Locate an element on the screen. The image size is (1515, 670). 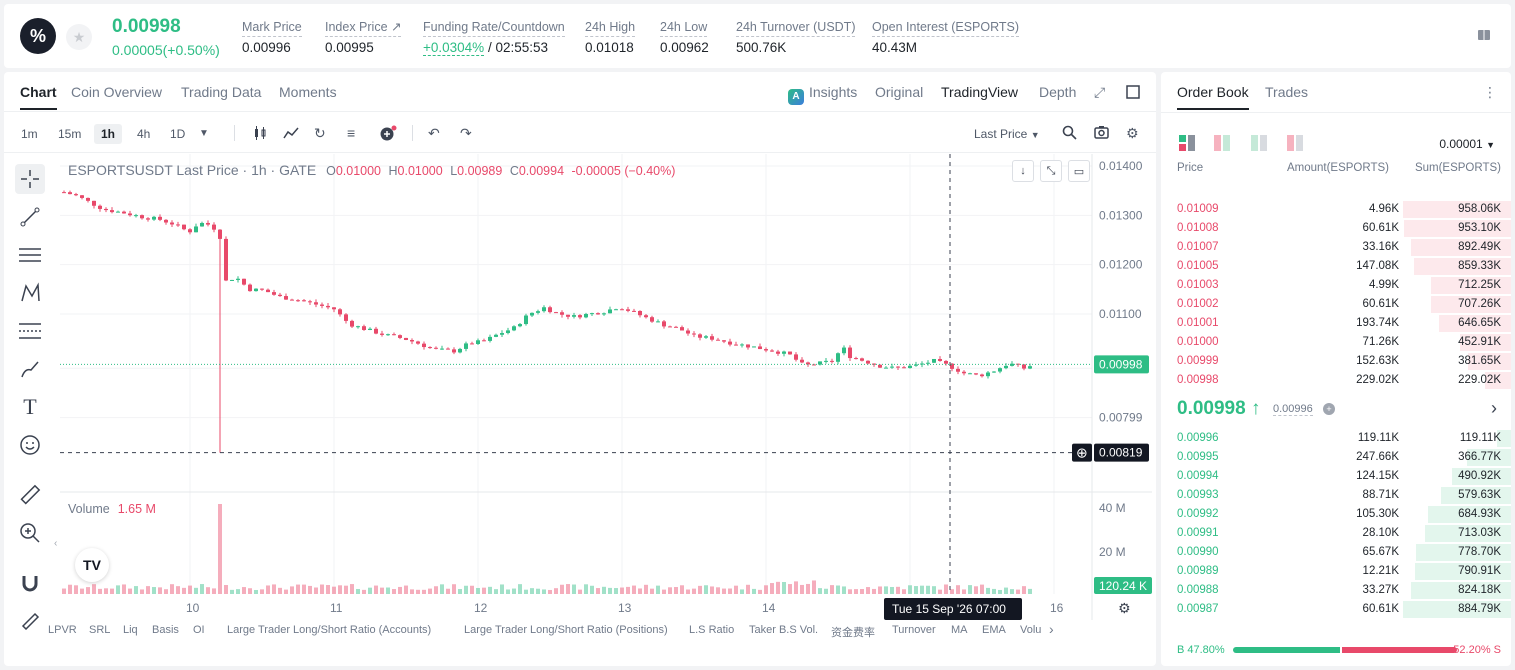
orderbook-row: 0.01005 147.08K 859.33K is located at coordinates (1336, 266).